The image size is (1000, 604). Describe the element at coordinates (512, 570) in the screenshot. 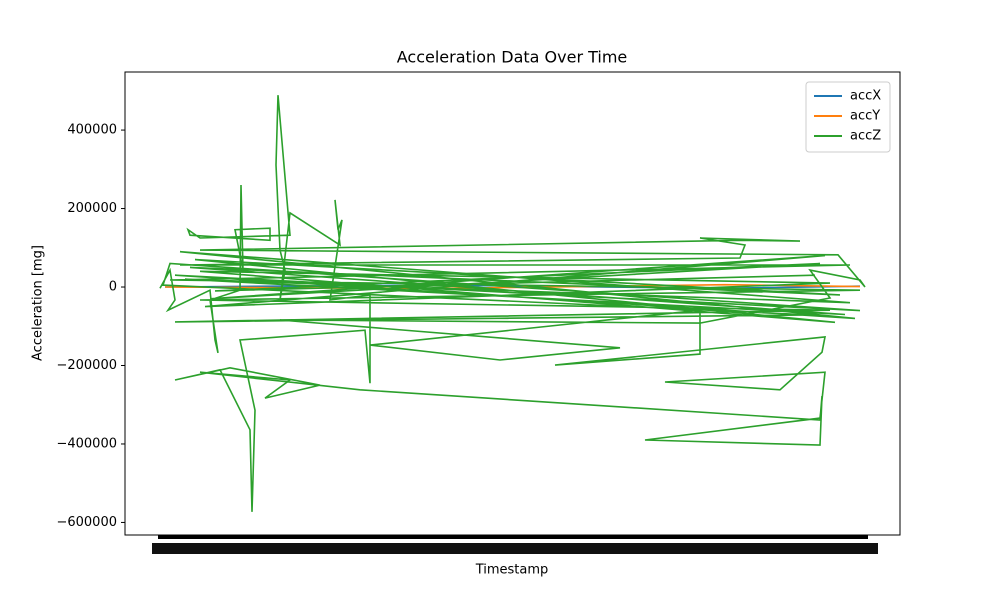

I see `x-axis-label: Timestamp` at that location.